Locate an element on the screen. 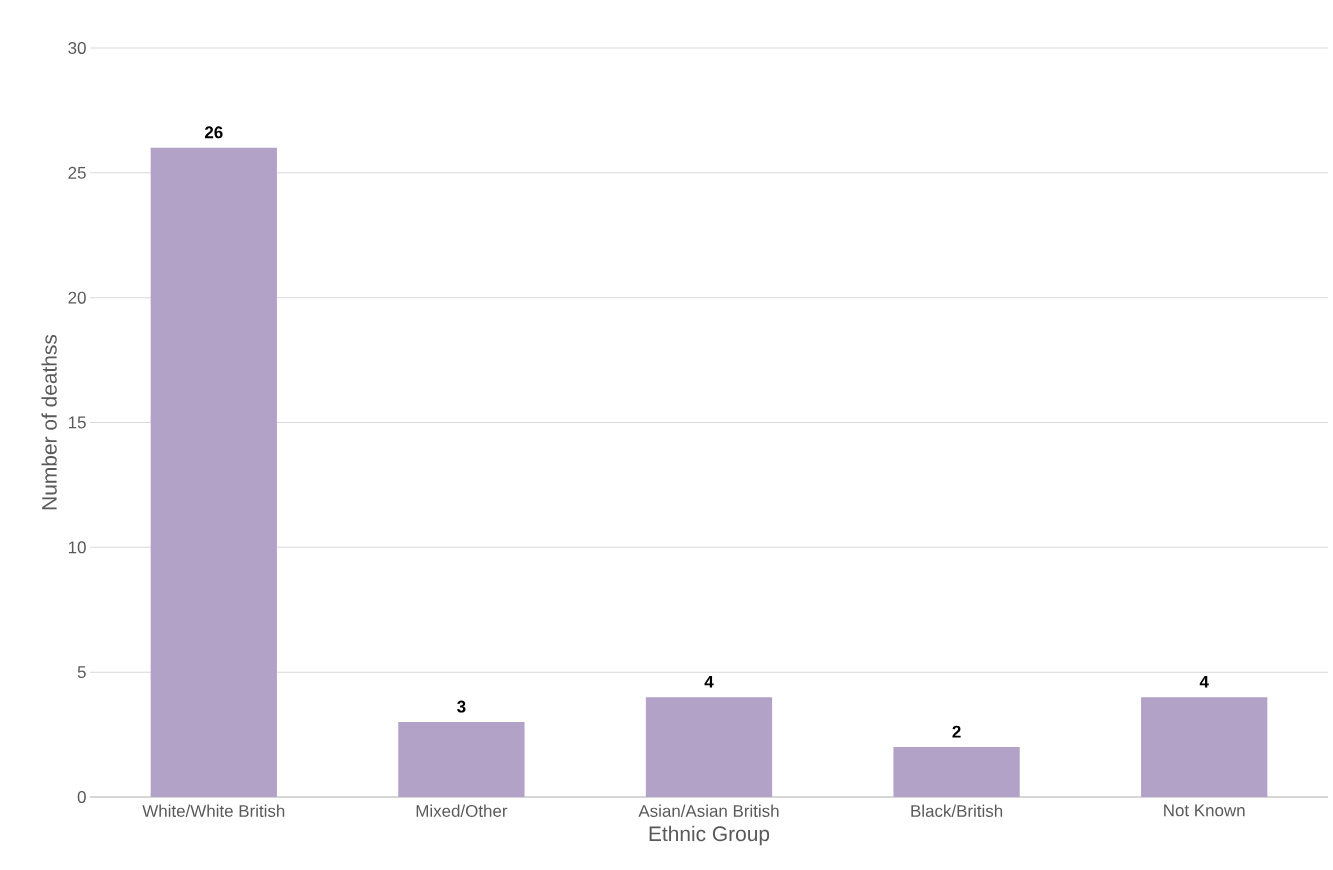 The image size is (1333, 870). x-tick-label: Not Known is located at coordinates (1204, 810).